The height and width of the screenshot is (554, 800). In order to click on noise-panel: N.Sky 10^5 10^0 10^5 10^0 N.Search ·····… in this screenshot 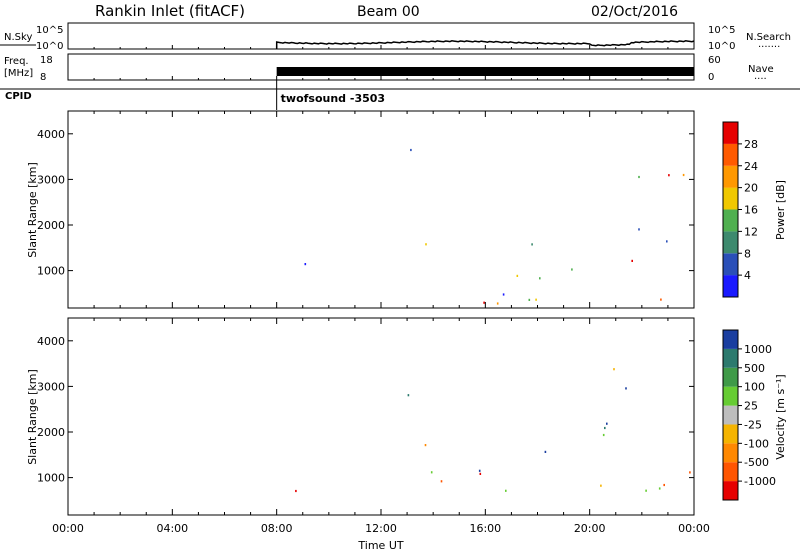, I will do `click(395, 37)`.